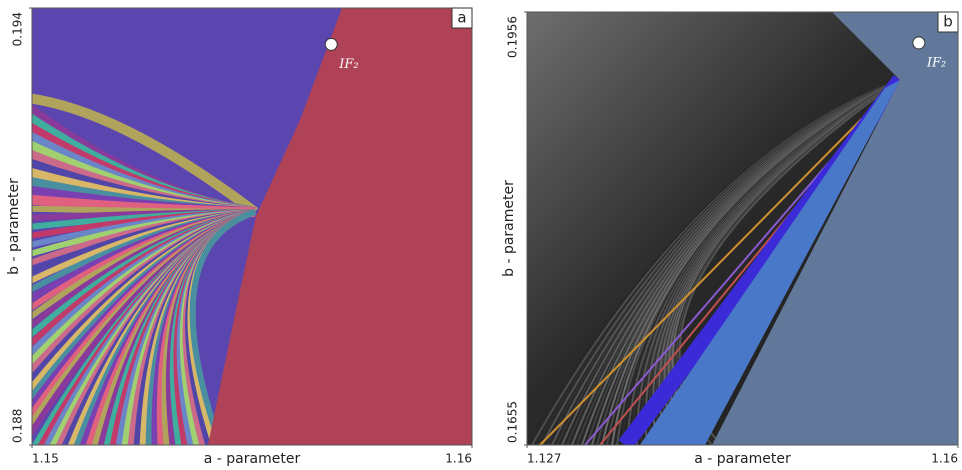 This screenshot has height=470, width=962. I want to click on x-tick-label: 1.15, so click(45, 459).